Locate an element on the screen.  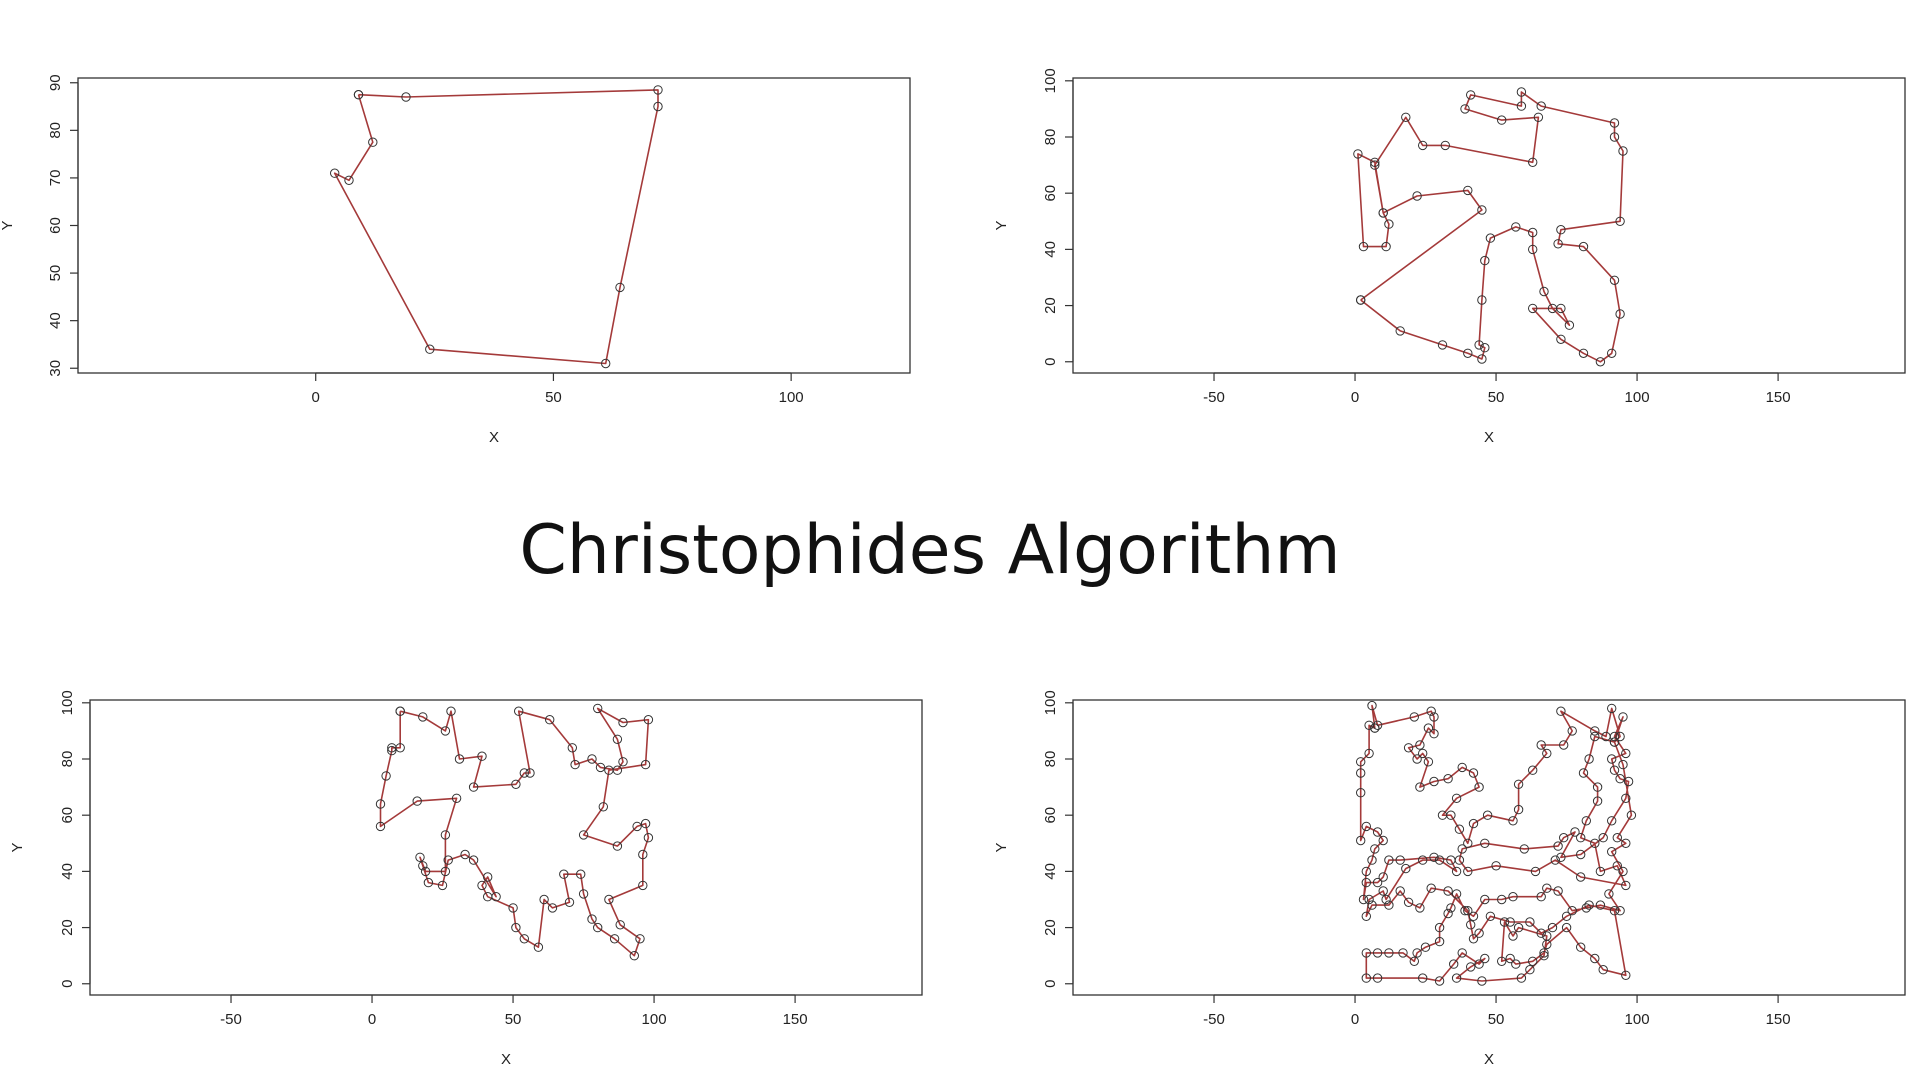
plot-frame is located at coordinates (1489, 847).